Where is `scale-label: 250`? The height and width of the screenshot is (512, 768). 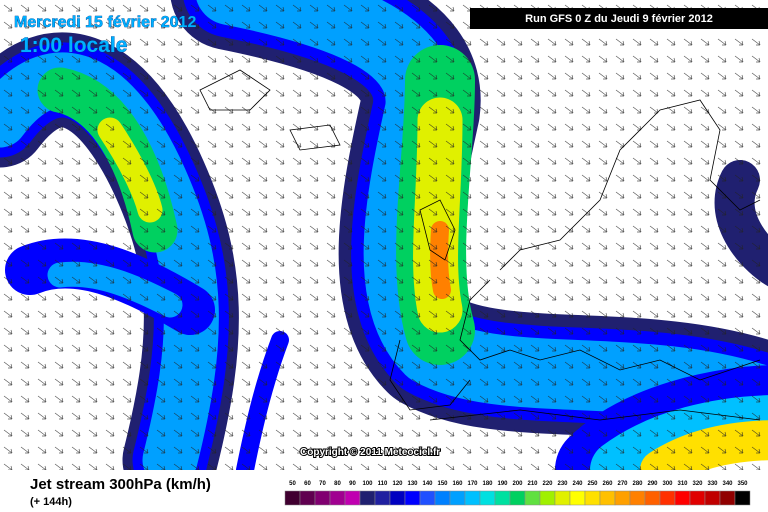
scale-label: 250 is located at coordinates (592, 484).